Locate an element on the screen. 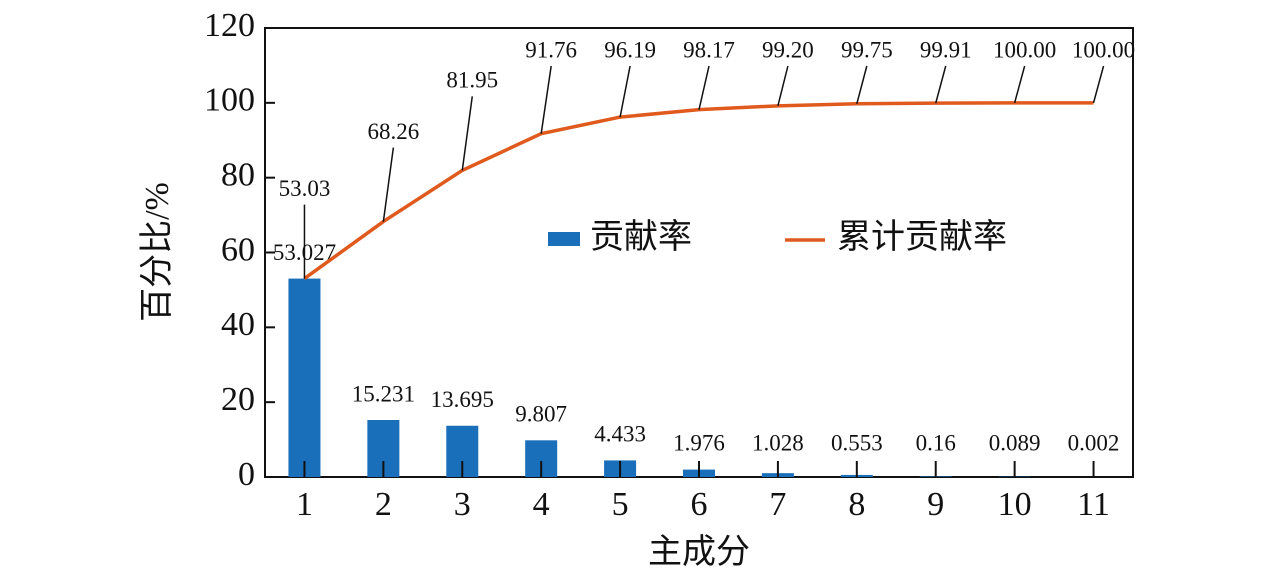  legend-label: 贡献率 is located at coordinates (641, 237).